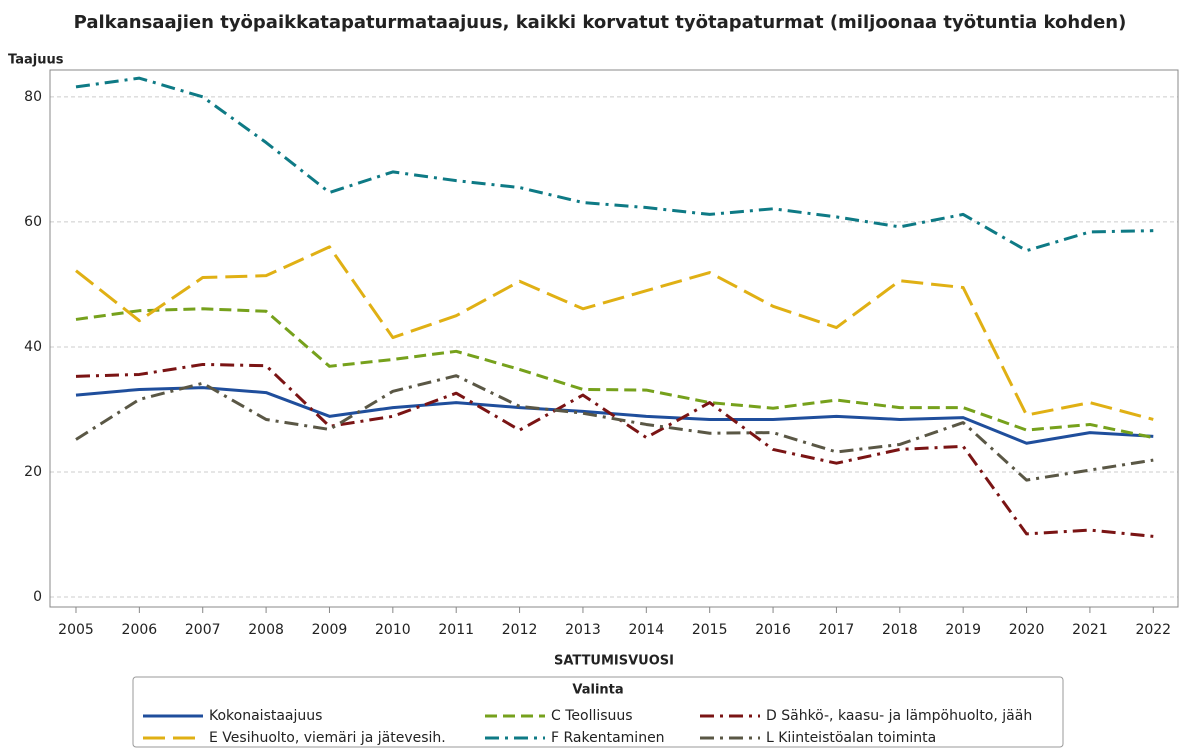  I want to click on x-axis-label: SATTUMISVUOSI, so click(614, 661).